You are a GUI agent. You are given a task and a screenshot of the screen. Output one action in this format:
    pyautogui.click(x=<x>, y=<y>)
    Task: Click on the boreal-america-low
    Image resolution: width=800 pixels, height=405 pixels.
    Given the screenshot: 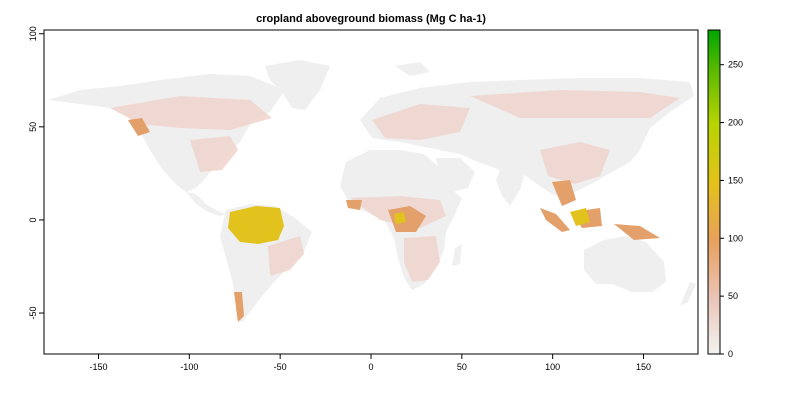 What is the action you would take?
    pyautogui.click(x=191, y=113)
    